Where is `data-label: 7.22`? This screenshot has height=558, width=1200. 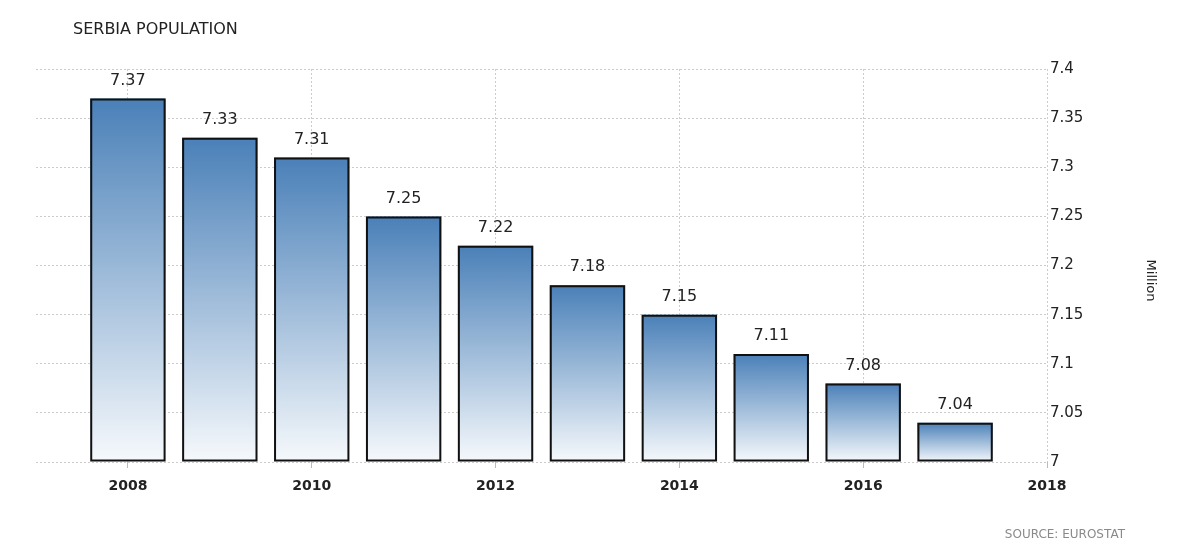 data-label: 7.22 is located at coordinates (495, 227).